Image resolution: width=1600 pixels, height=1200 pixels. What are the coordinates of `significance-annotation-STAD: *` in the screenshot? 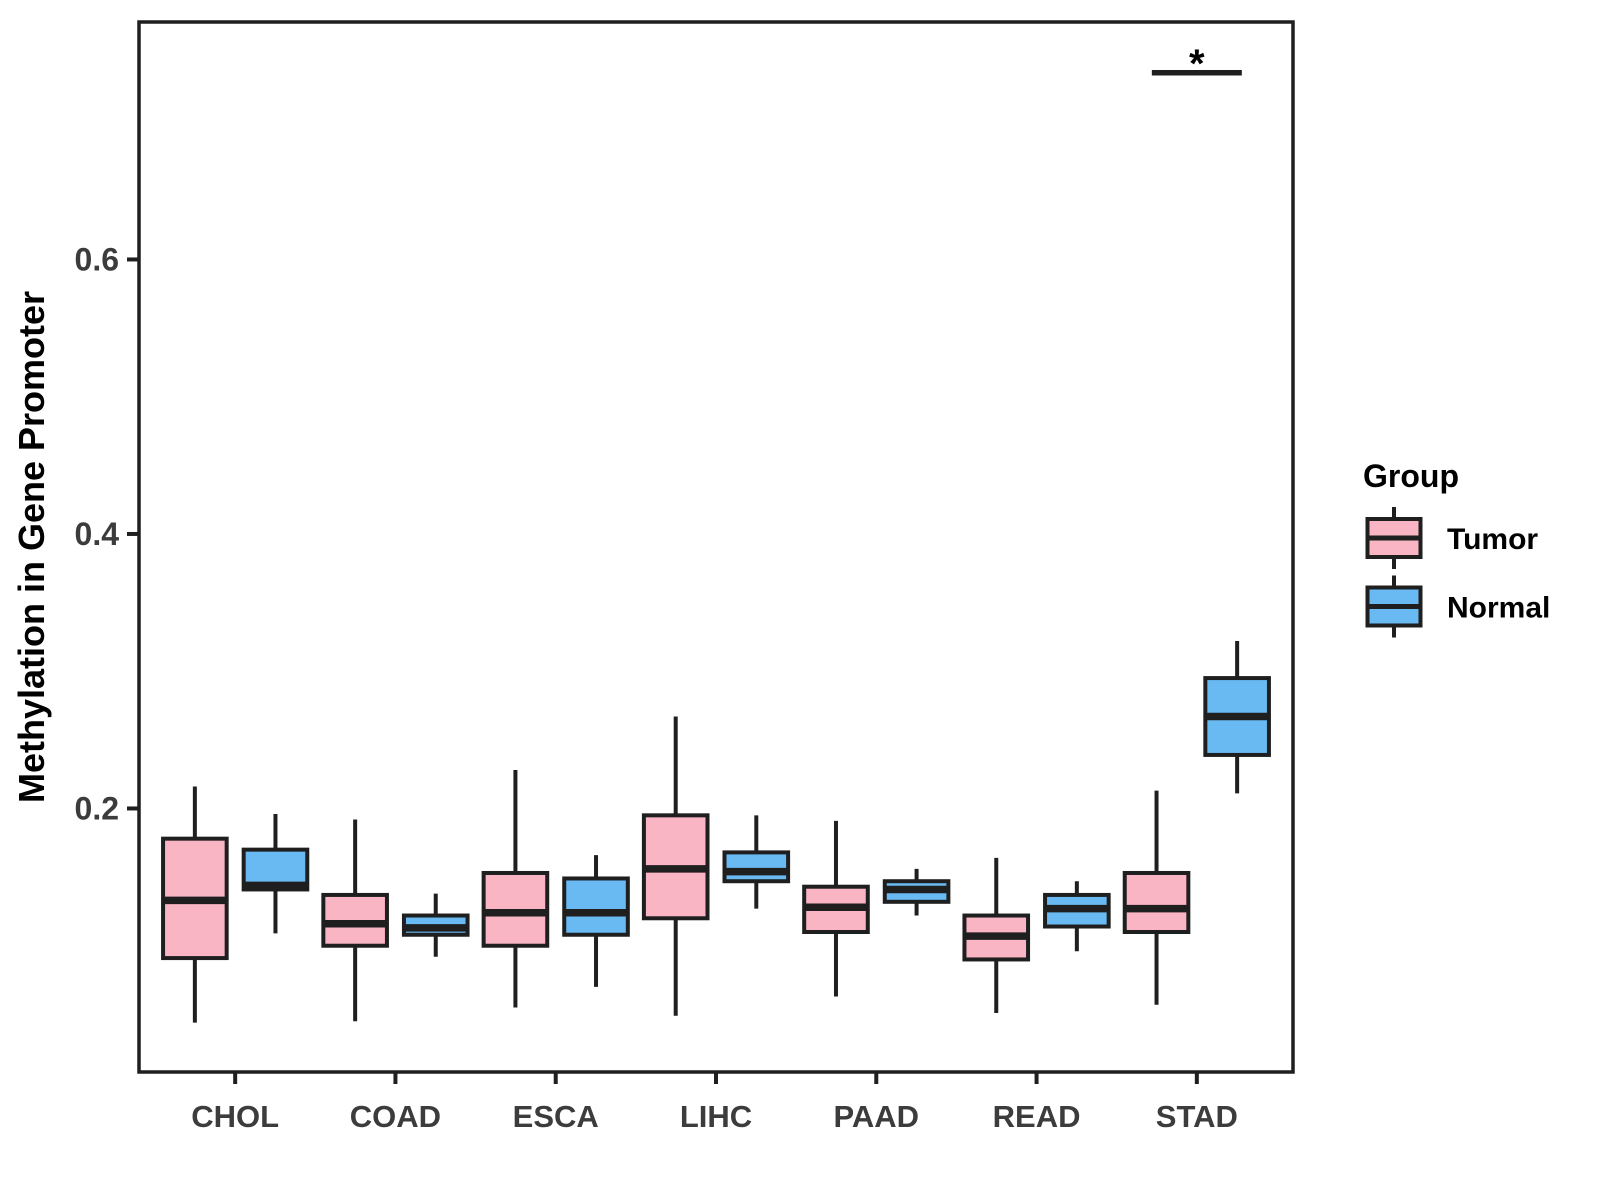 It's located at (1196, 64).